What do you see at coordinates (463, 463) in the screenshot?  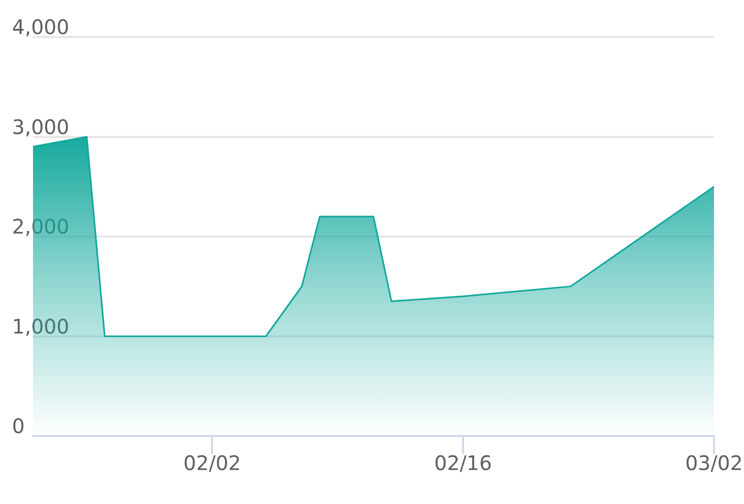 I see `x-tick-label: 02/16` at bounding box center [463, 463].